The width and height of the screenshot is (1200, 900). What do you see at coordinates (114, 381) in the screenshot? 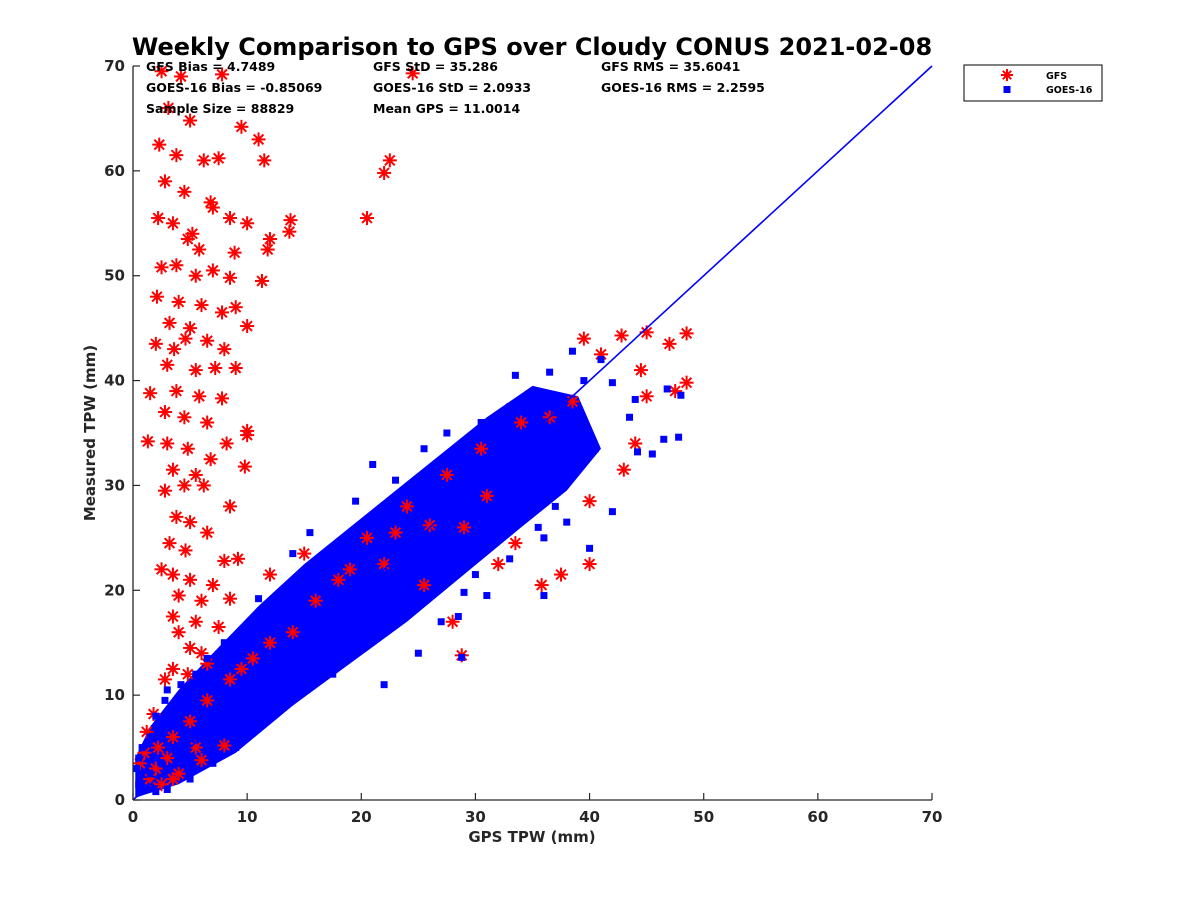
I see `y-tick-label: 40` at bounding box center [114, 381].